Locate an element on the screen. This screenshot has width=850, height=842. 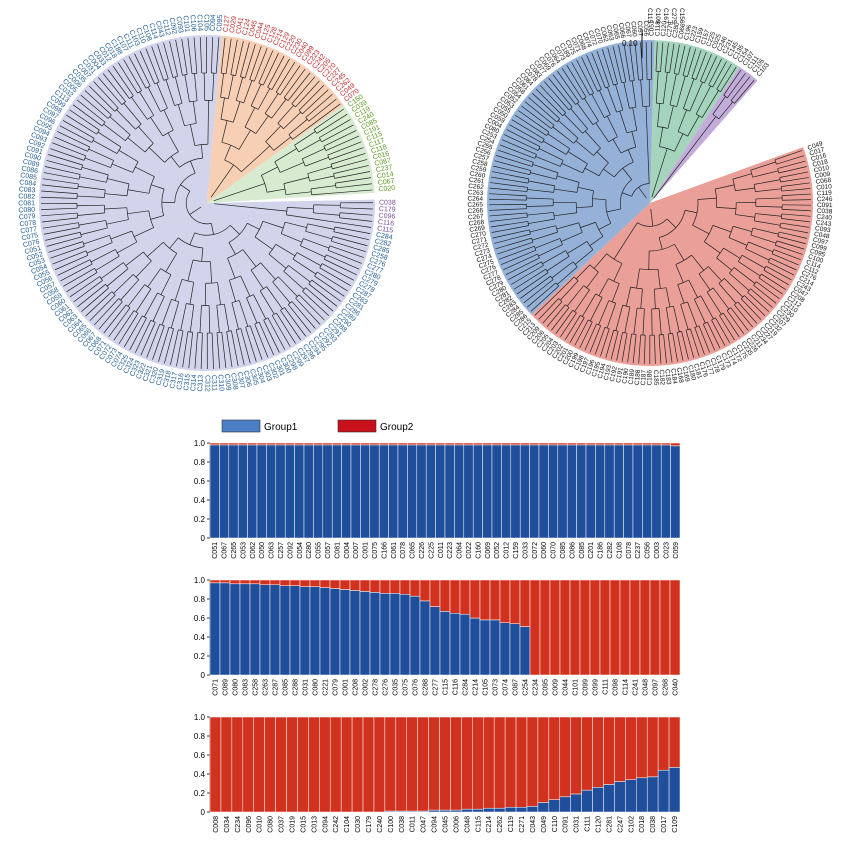
x-tick-label: C072 is located at coordinates (535, 550).